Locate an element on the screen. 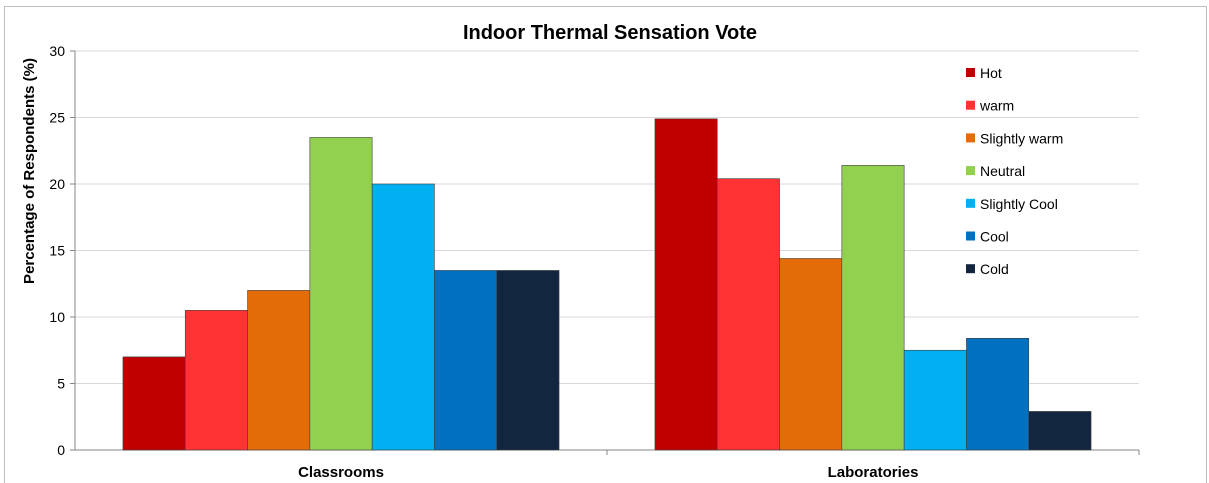 This screenshot has height=483, width=1209. bar-slightly-cool-laboratories is located at coordinates (935, 400).